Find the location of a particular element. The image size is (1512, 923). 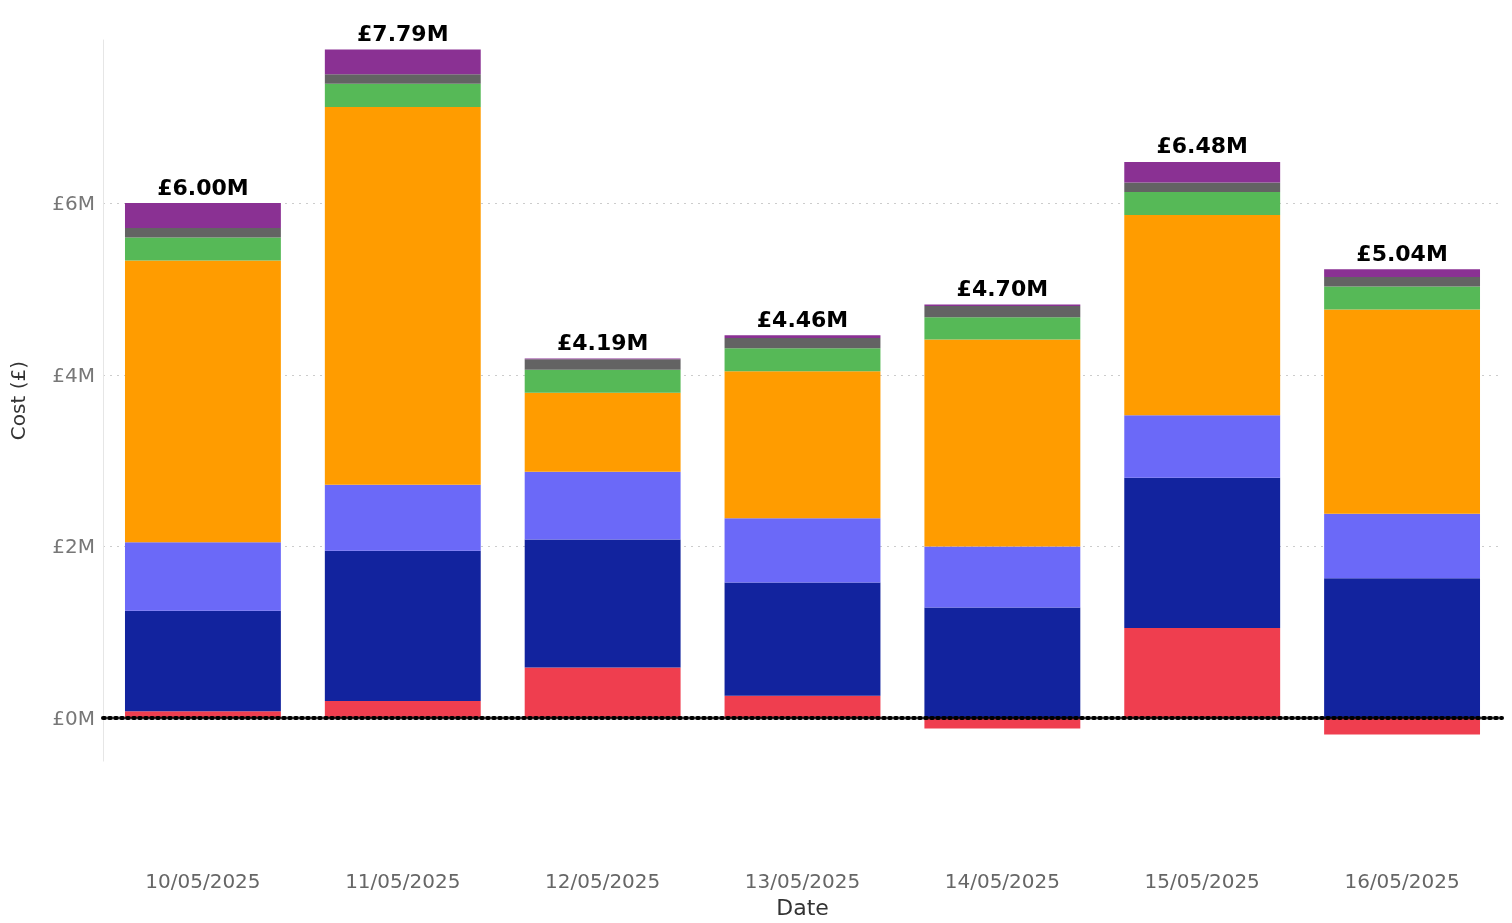

x-tick-label: 11/05/2025 is located at coordinates (403, 881).